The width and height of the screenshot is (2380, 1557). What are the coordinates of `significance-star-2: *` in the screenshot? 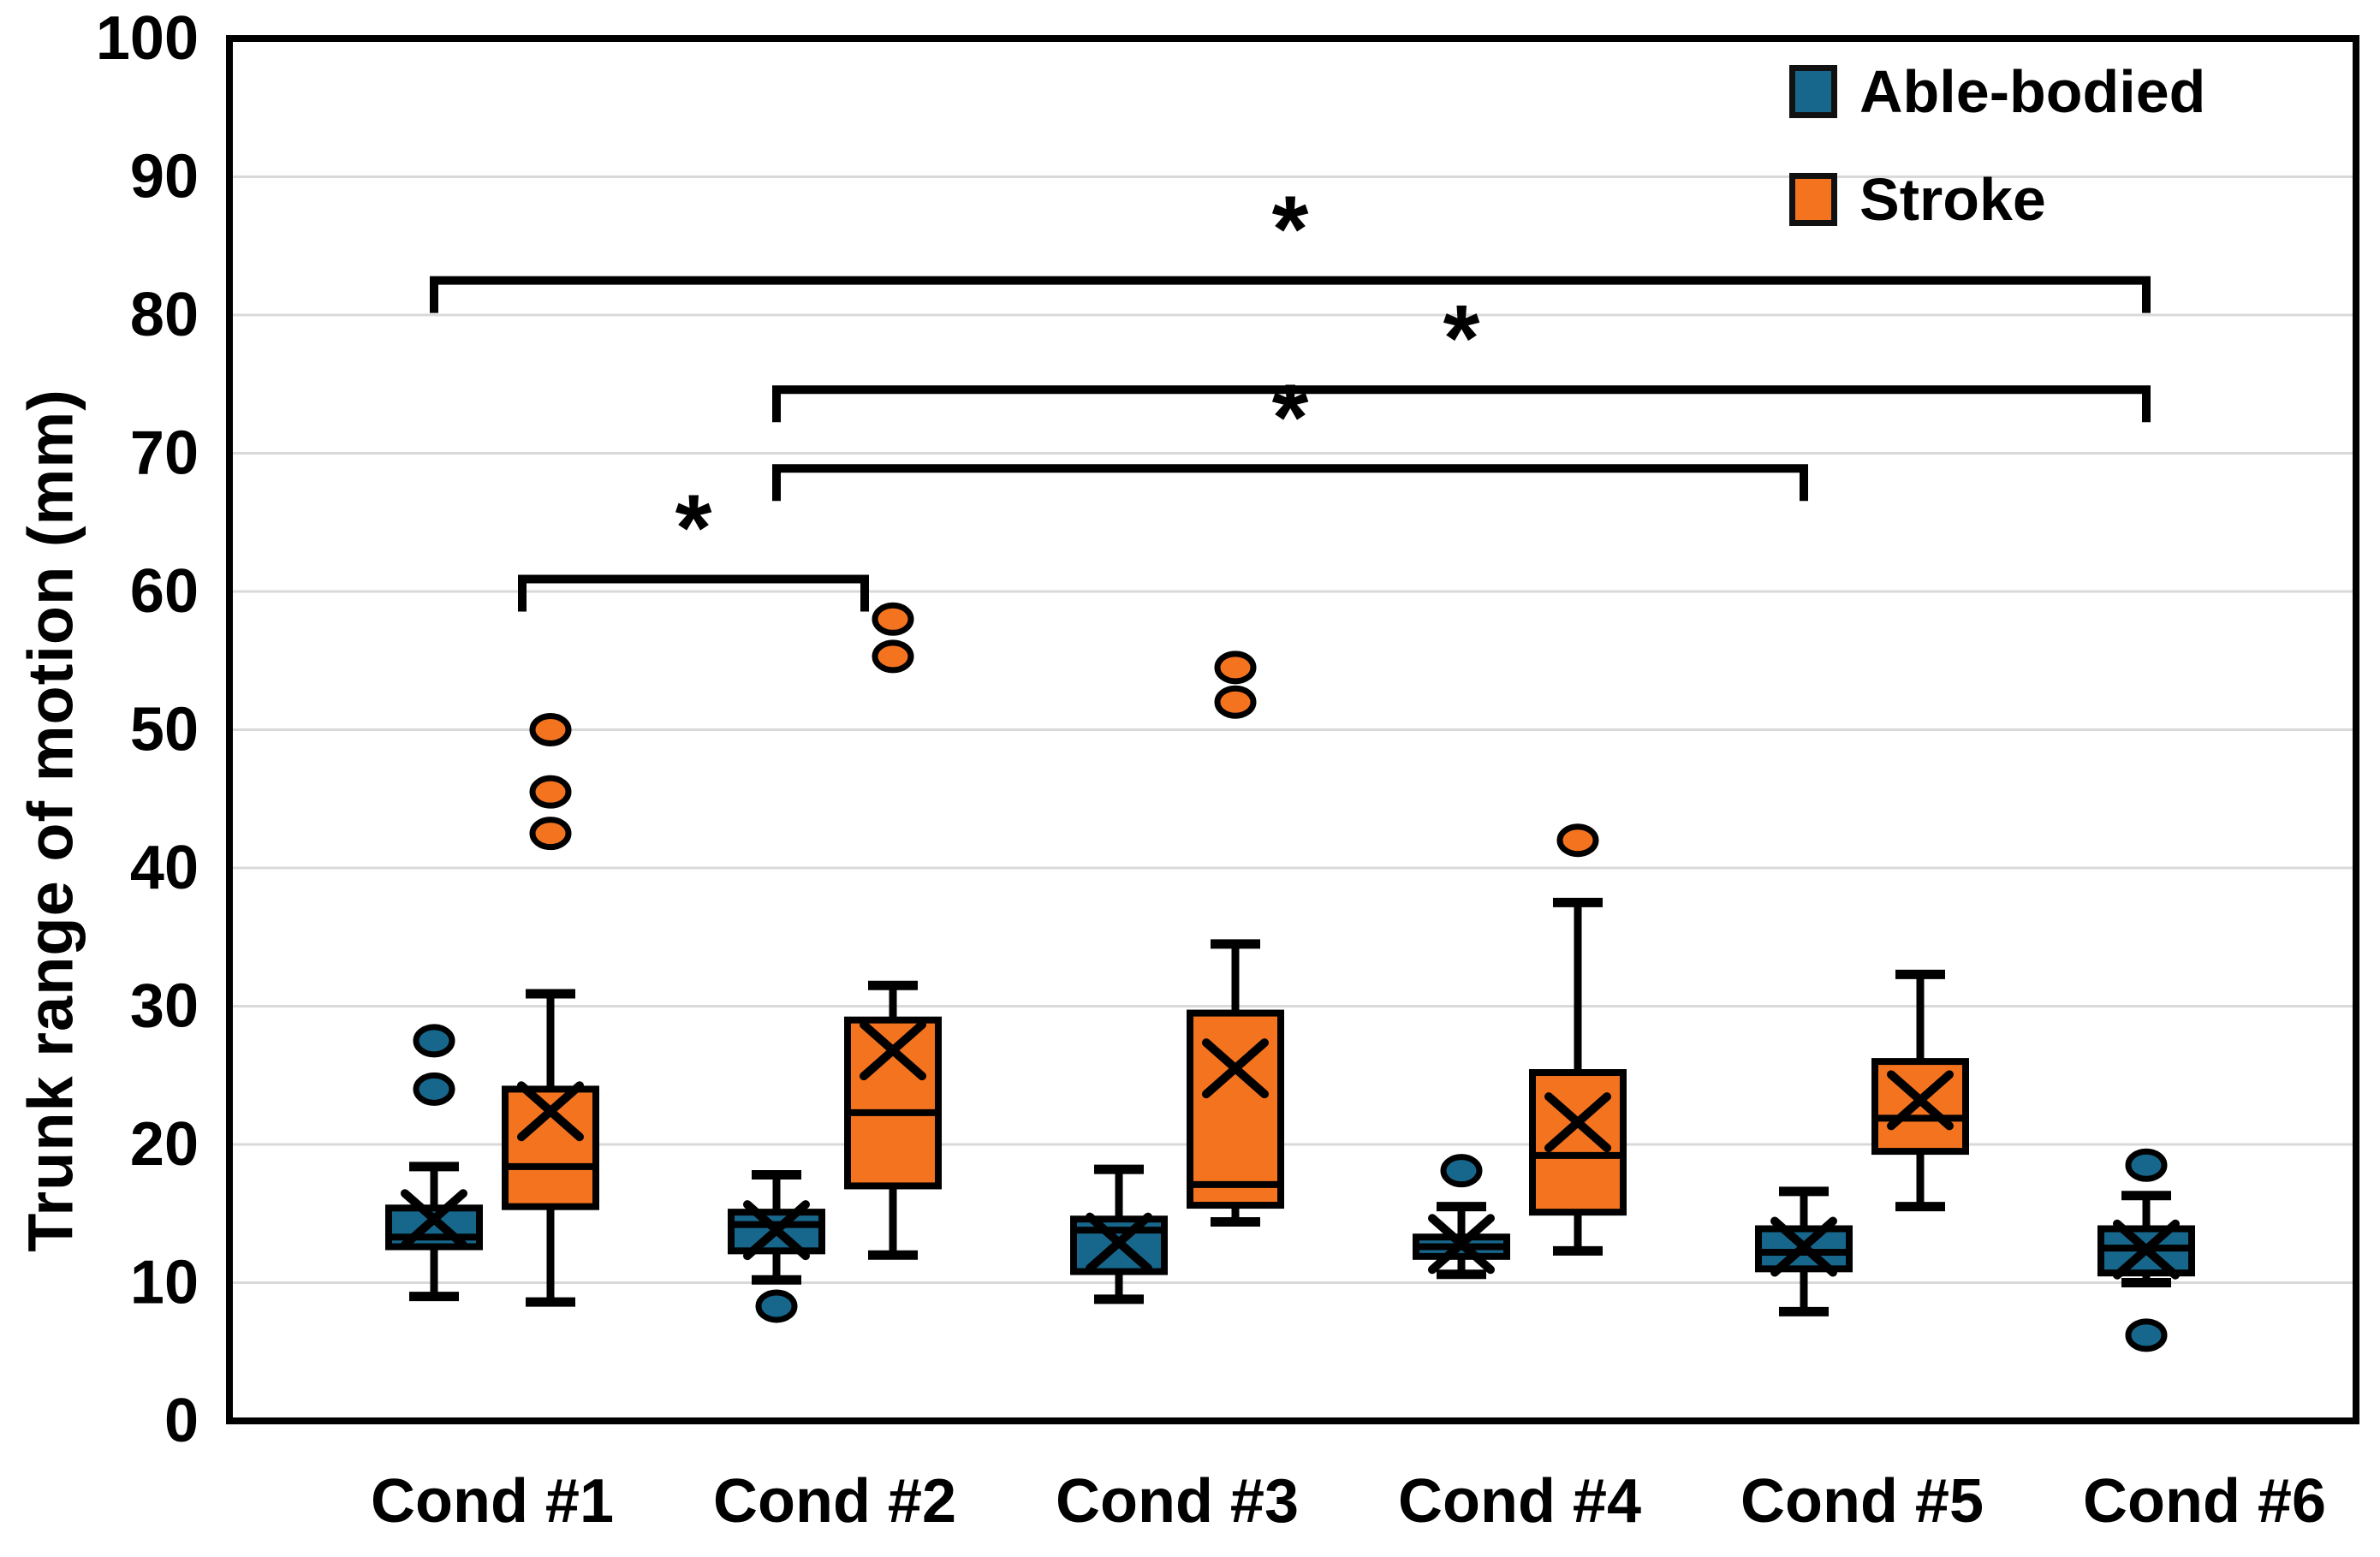 It's located at (1461, 338).